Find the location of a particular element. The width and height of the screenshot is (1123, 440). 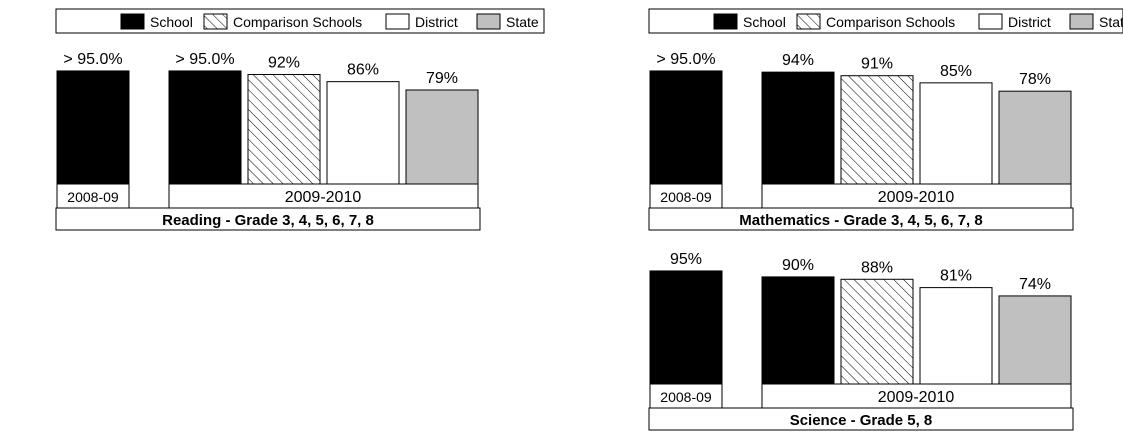

chart-mathematics-value-label: 85% is located at coordinates (956, 71).